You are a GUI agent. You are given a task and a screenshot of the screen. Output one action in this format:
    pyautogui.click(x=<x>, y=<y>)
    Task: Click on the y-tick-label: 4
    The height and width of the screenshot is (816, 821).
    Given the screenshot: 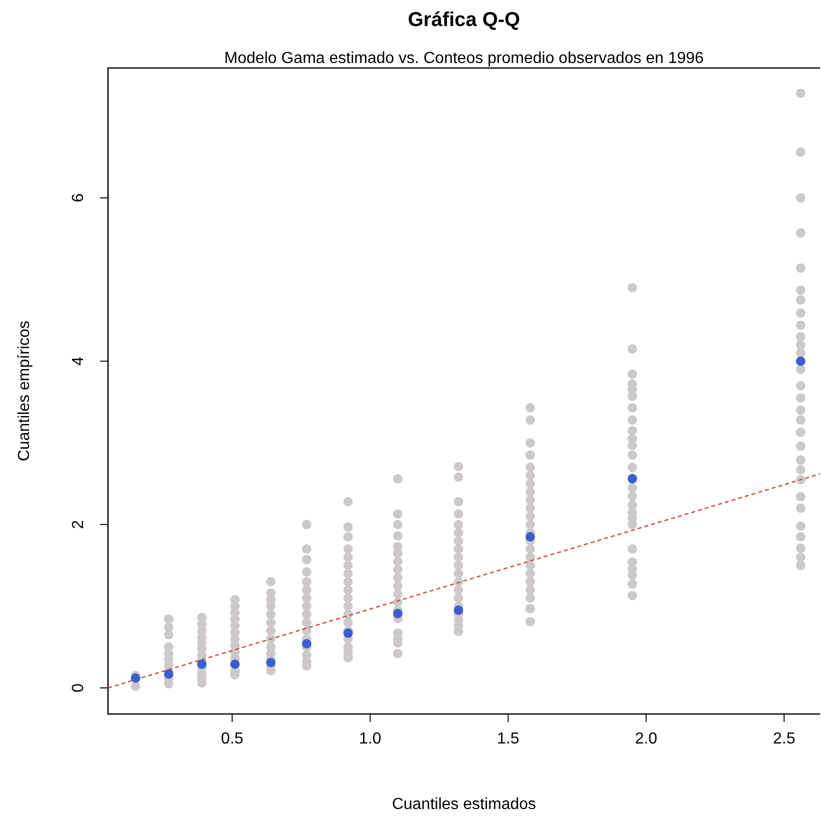 What is the action you would take?
    pyautogui.click(x=78, y=361)
    